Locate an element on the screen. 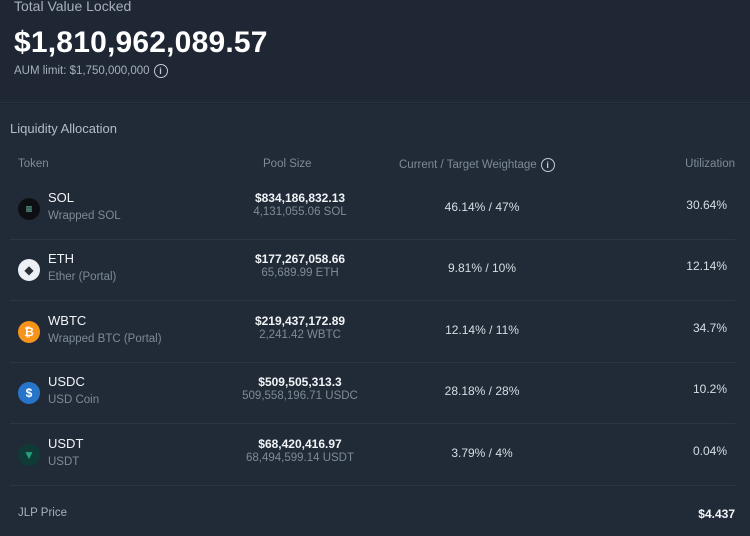 The height and width of the screenshot is (536, 750). jlp-price-label: JLP Price is located at coordinates (43, 513).